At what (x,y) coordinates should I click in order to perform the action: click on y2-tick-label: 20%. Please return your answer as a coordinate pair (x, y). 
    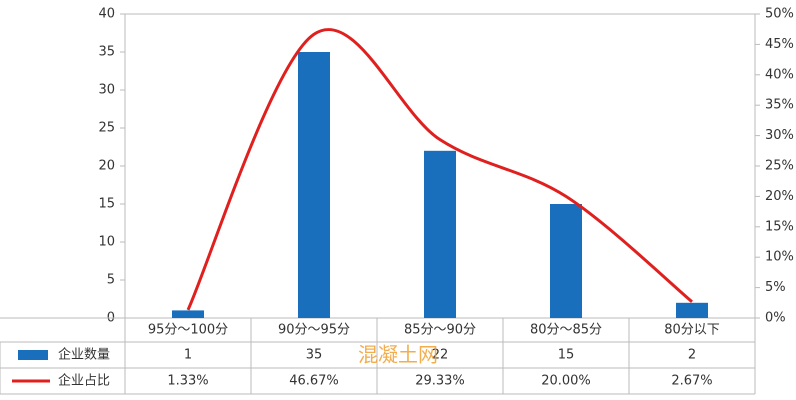
    Looking at the image, I should click on (779, 196).